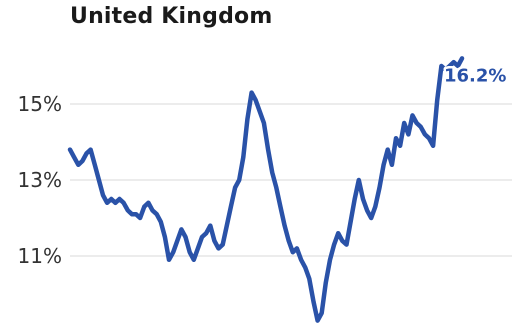  What do you see at coordinates (40, 104) in the screenshot?
I see `y-tick-label: 15%` at bounding box center [40, 104].